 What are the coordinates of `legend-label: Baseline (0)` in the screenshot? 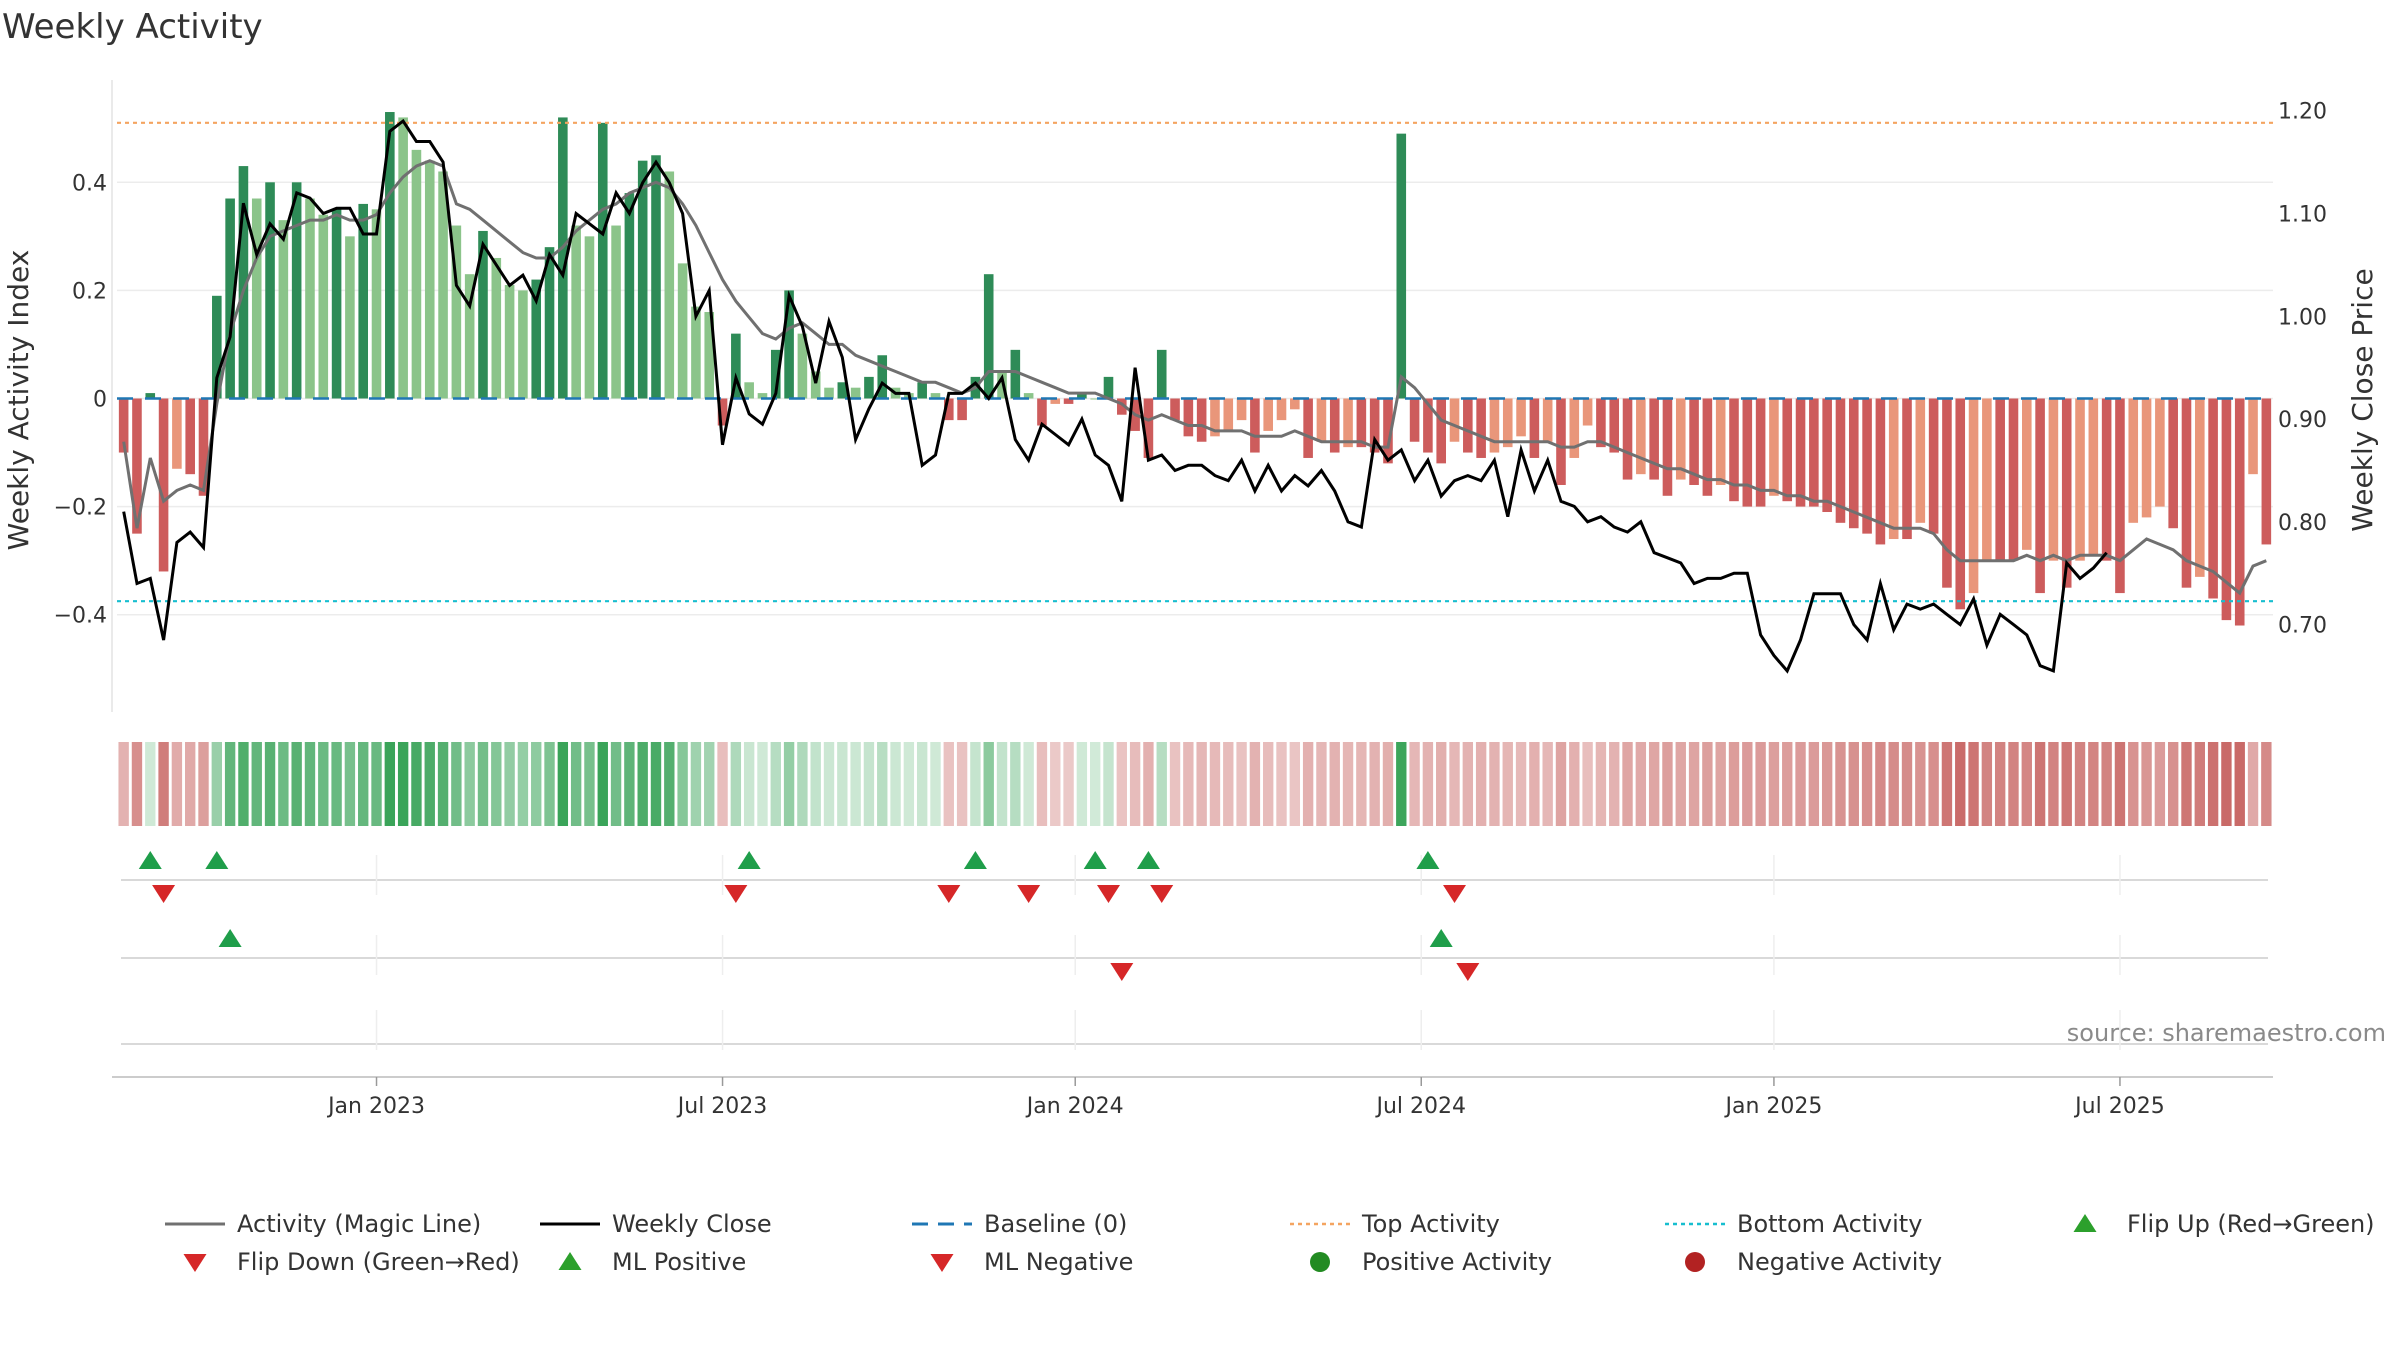 It's located at (1055, 1224).